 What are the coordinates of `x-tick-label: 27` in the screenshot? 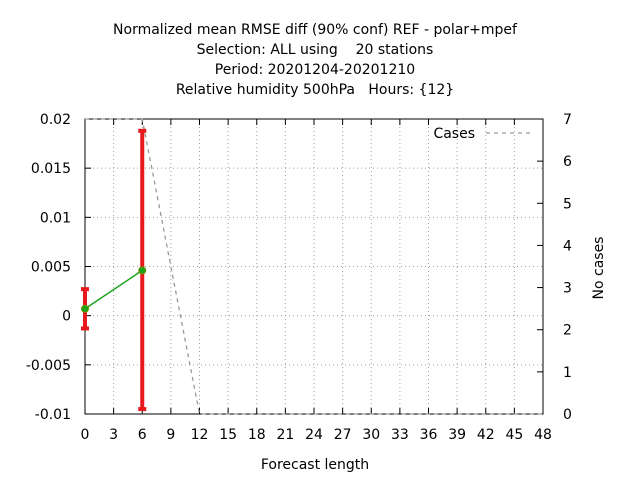 It's located at (343, 435).